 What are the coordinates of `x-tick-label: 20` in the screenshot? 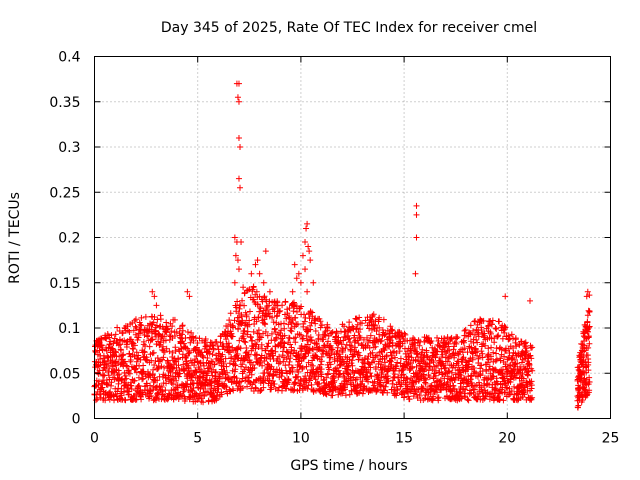 It's located at (507, 439).